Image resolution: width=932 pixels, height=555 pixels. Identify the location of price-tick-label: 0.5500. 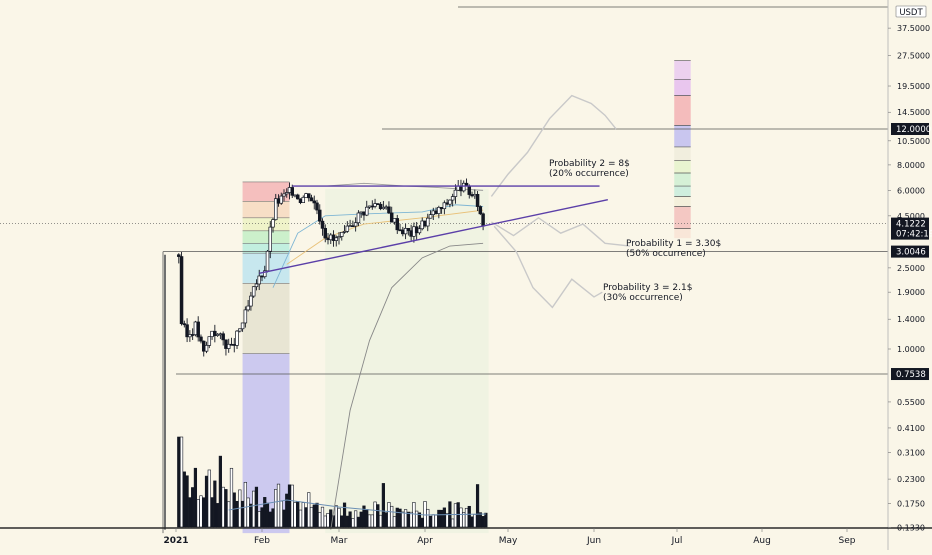
(911, 402).